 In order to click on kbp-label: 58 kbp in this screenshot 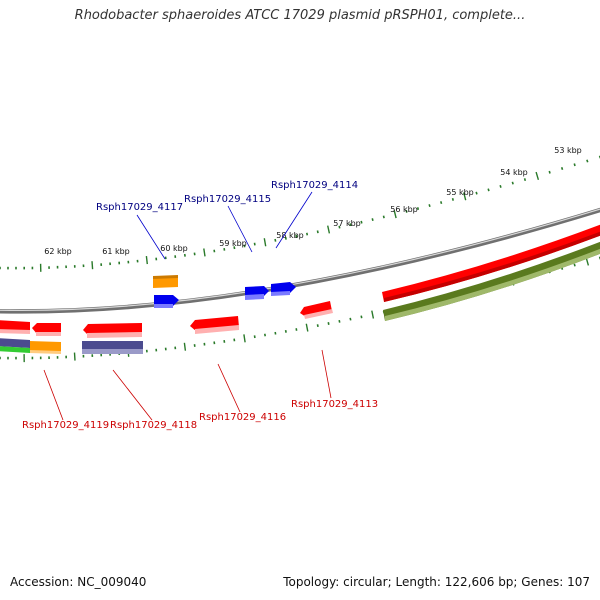, I will do `click(290, 235)`.